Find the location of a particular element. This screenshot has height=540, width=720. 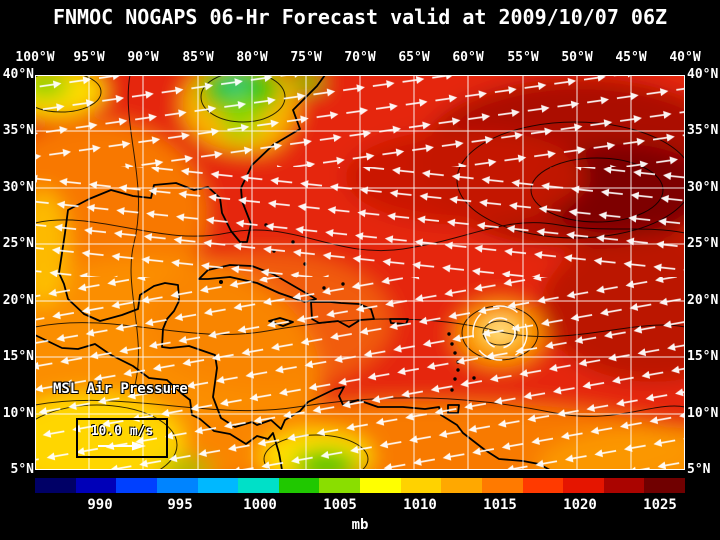

colorbar-unit: mb is located at coordinates (360, 525).